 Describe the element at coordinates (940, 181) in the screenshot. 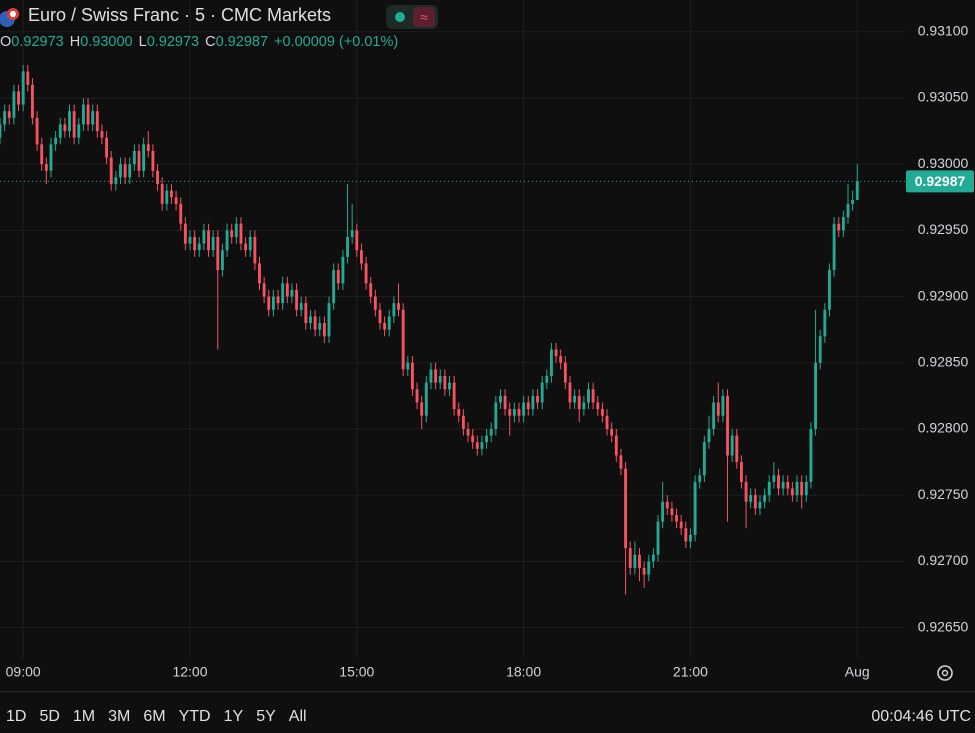

I see `last-price-label: 0.92987` at that location.